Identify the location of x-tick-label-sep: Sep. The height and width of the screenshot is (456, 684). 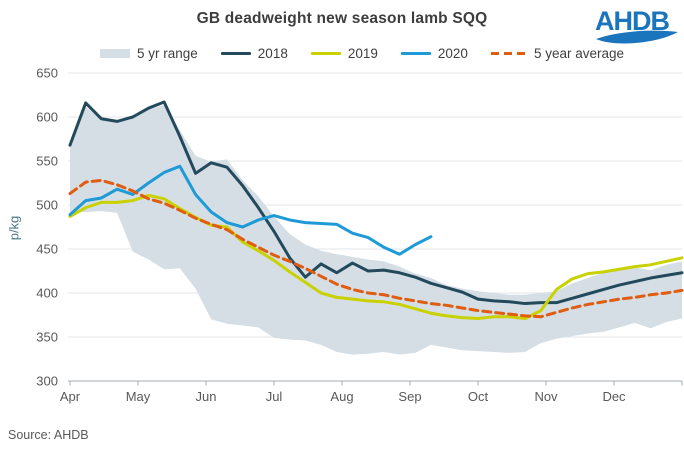
(409, 396).